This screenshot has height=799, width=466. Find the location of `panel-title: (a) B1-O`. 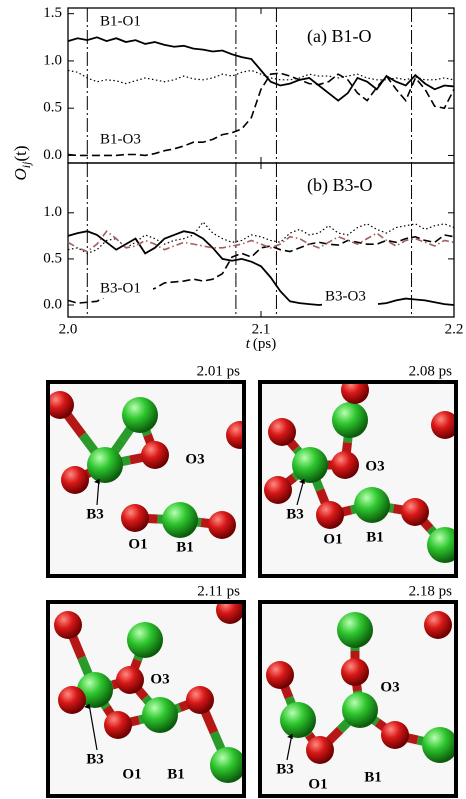

panel-title: (a) B1-O is located at coordinates (339, 36).